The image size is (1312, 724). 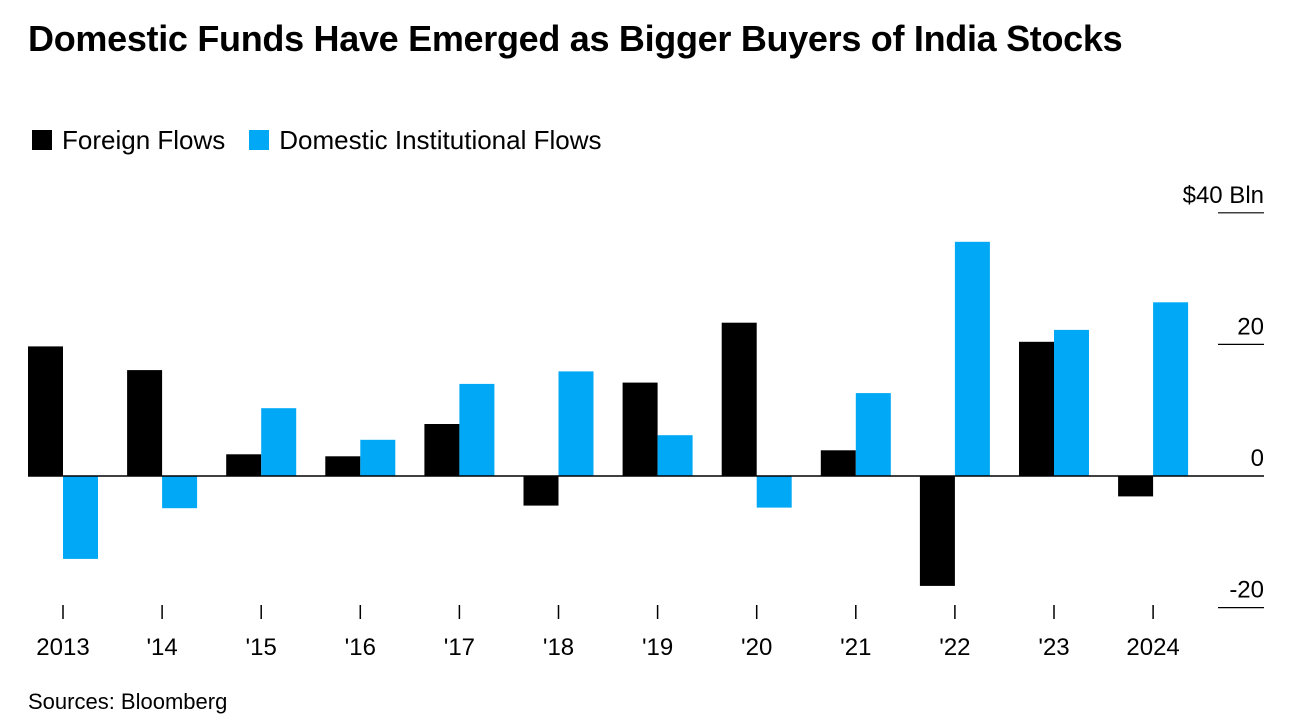 What do you see at coordinates (62, 647) in the screenshot?
I see `x-tick-label-0: 2013` at bounding box center [62, 647].